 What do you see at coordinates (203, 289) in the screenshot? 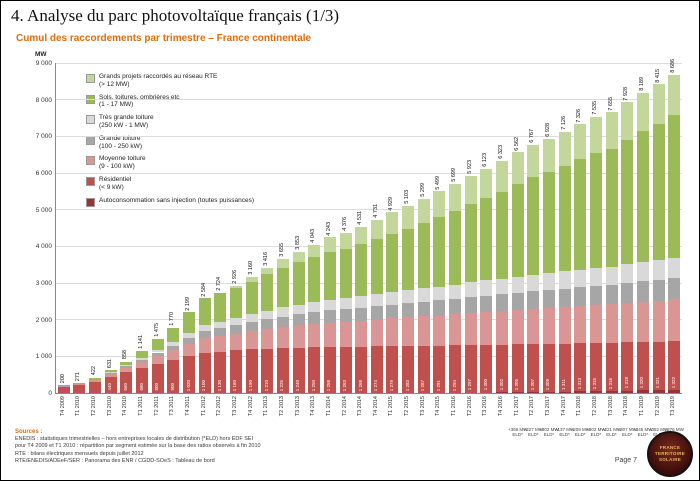
I see `bar-total-label: 2 584` at bounding box center [203, 289].